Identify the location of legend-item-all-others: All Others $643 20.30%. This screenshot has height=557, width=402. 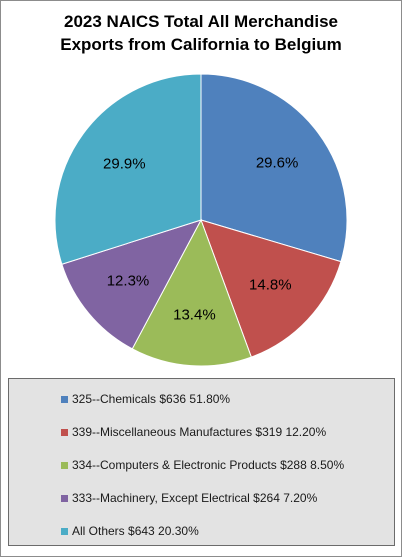
(130, 531).